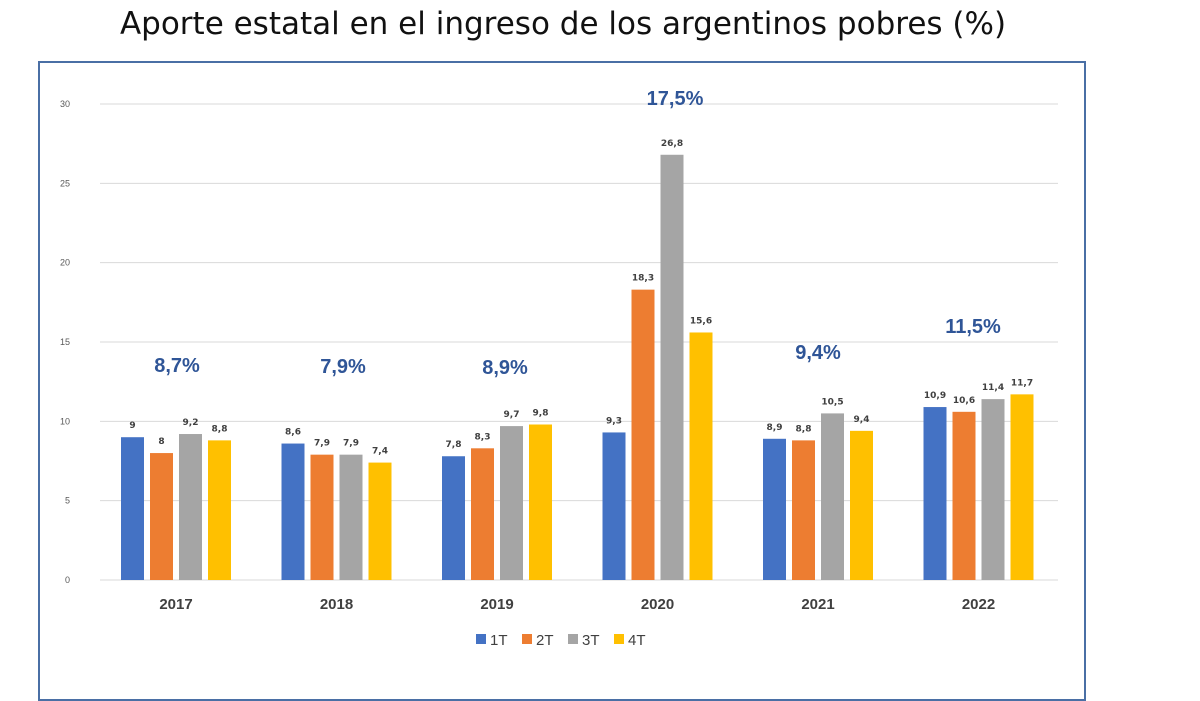 The height and width of the screenshot is (701, 1200). Describe the element at coordinates (499, 640) in the screenshot. I see `legend-label: 1T` at that location.